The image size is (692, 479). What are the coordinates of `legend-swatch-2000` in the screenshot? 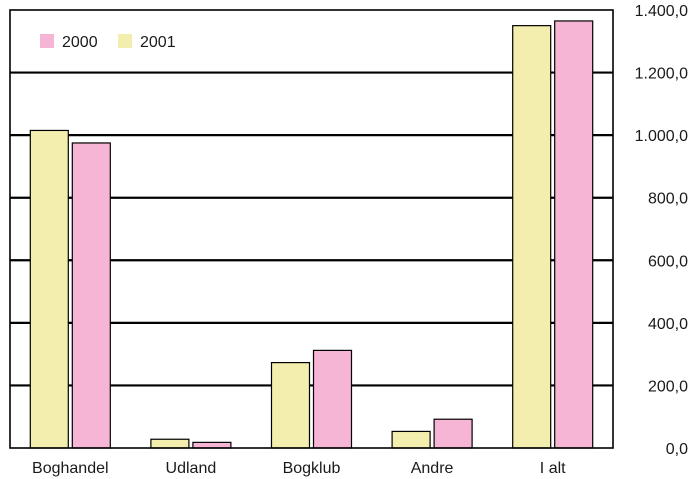 It's located at (47, 41).